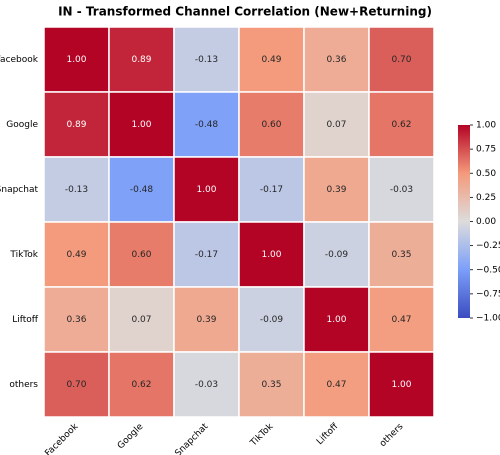  Describe the element at coordinates (486, 222) in the screenshot. I see `colorbar-tick-label: 0.00` at that location.